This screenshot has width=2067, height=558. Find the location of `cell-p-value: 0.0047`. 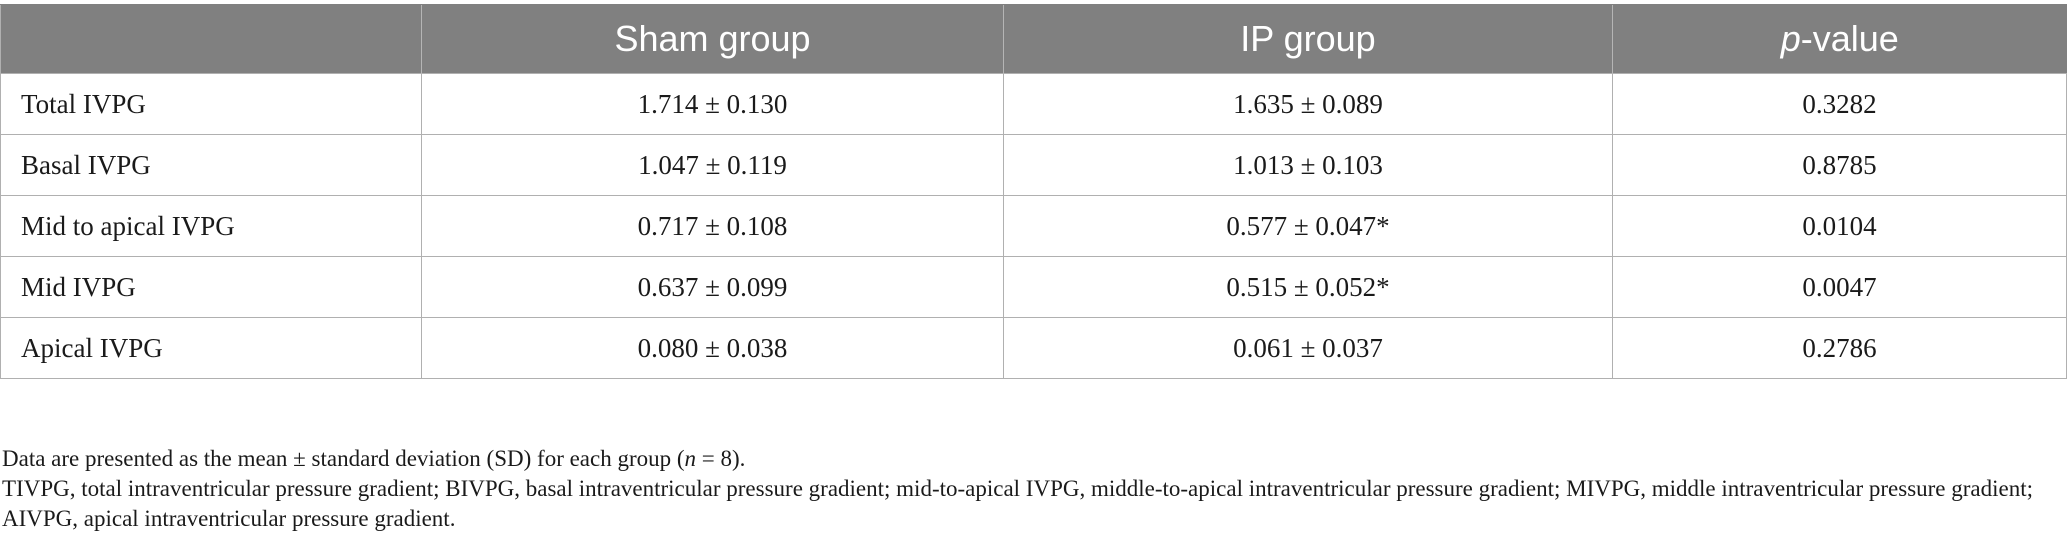

cell-p-value: 0.0047 is located at coordinates (1839, 287).